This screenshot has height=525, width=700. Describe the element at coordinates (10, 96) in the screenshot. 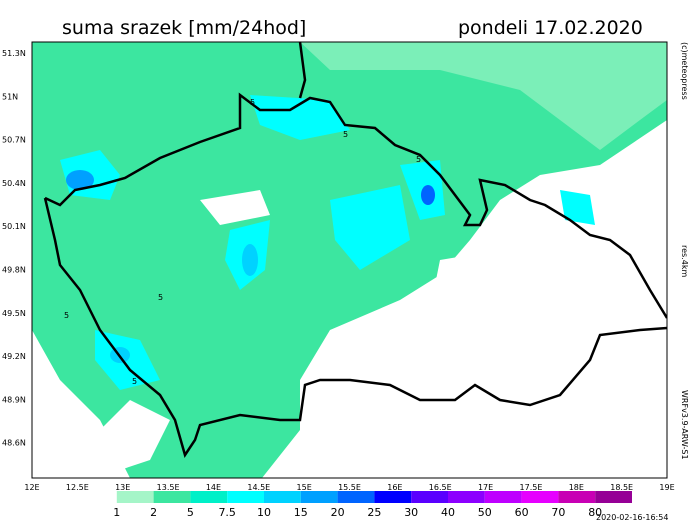

I see `lat-label: 51N` at that location.